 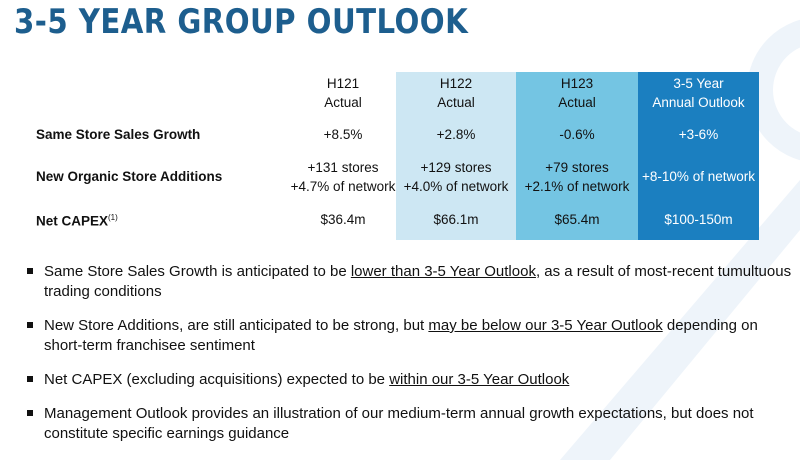 What do you see at coordinates (118, 134) in the screenshot?
I see `row-label-text: Same Store Sales Growth` at bounding box center [118, 134].